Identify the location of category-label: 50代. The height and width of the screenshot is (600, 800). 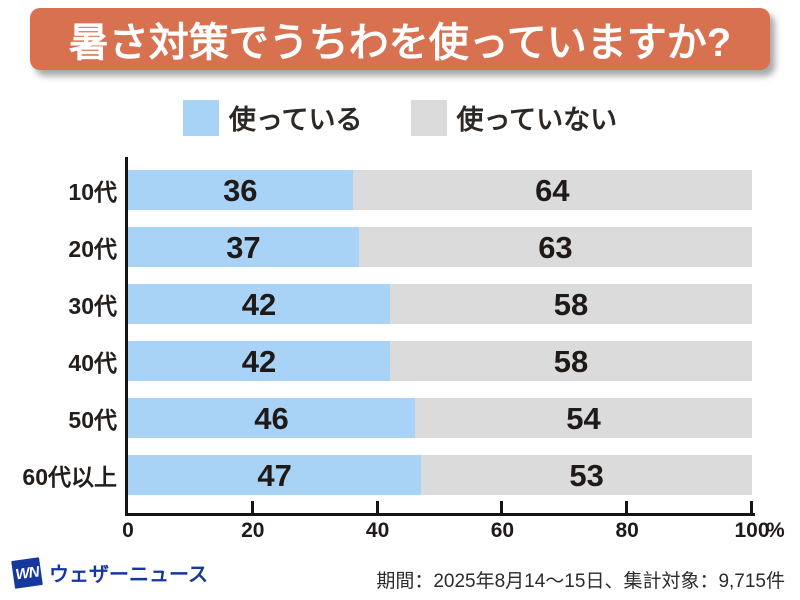
(92, 420).